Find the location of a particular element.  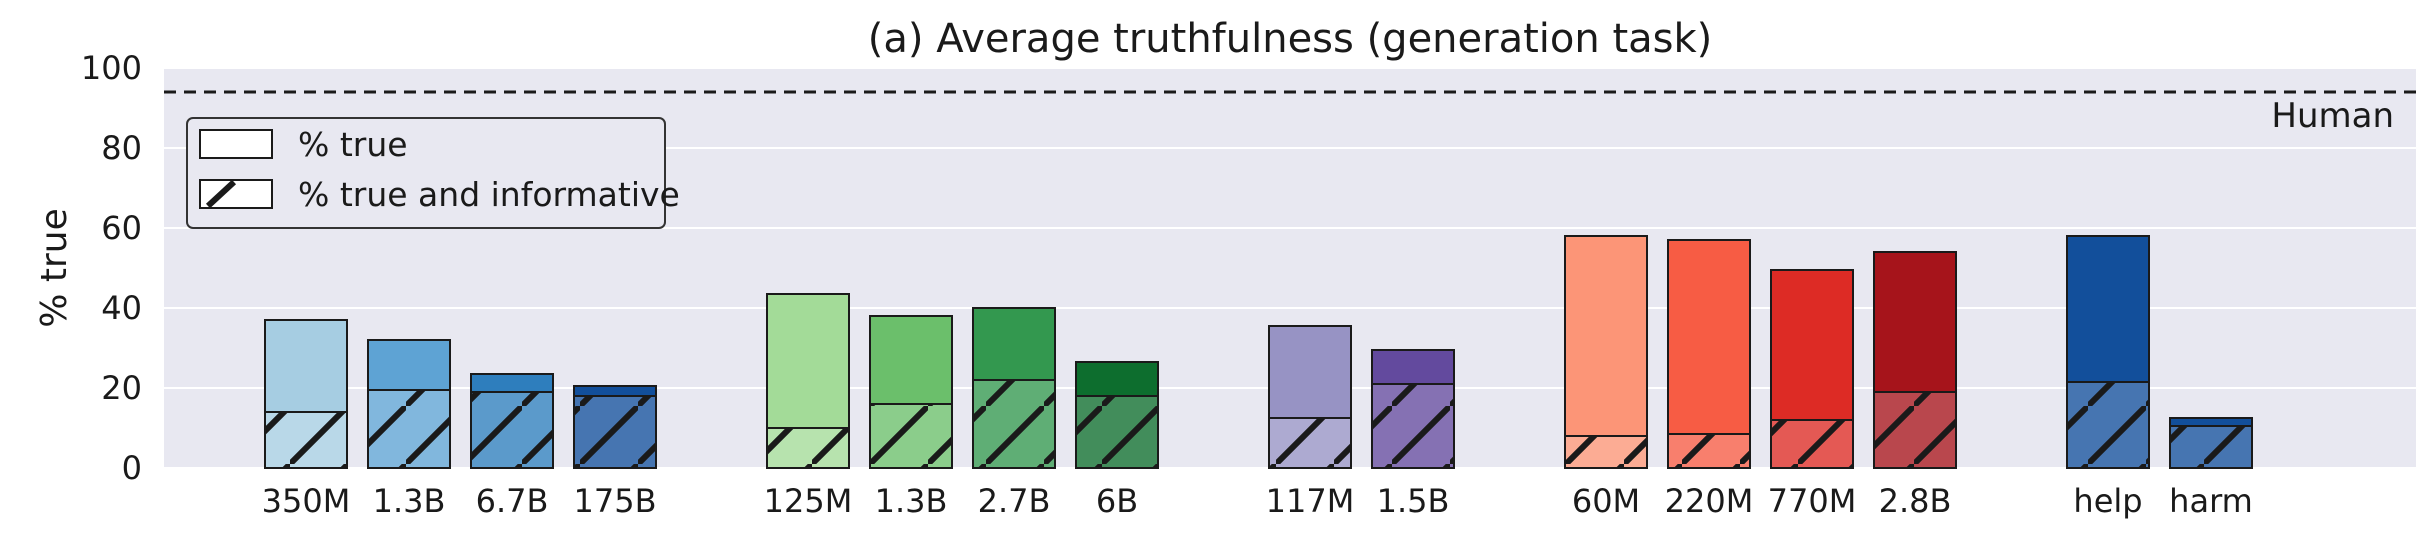

legend-swatch-true-informative is located at coordinates (236, 194).